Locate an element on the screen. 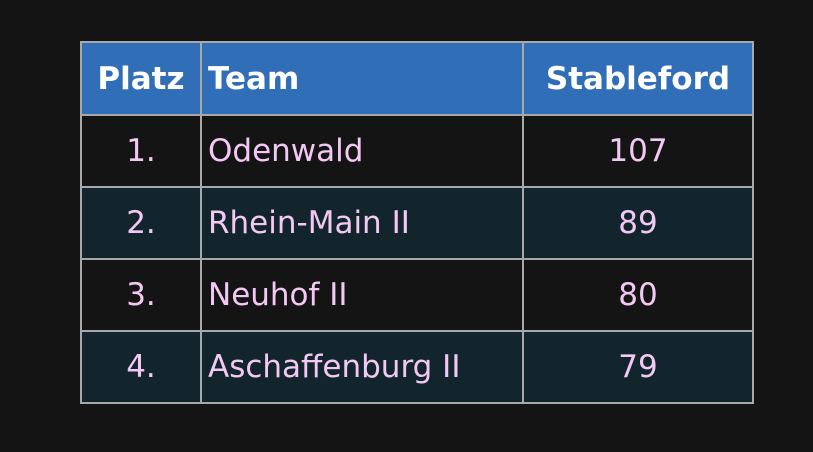 This screenshot has height=452, width=813. table-cell: Aschaffenburg II is located at coordinates (362, 367).